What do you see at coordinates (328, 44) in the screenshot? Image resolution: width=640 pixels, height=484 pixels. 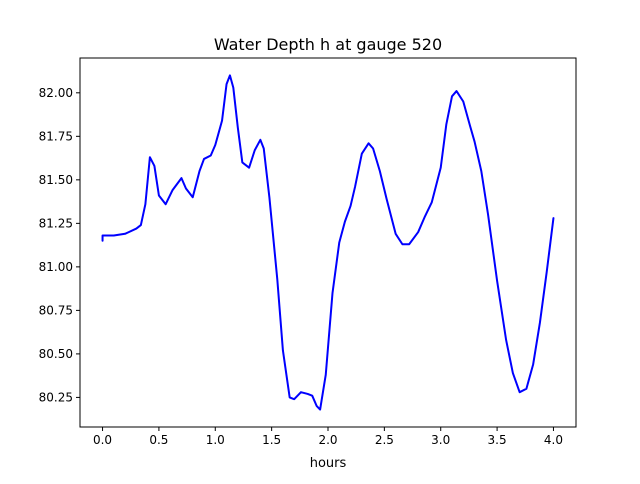 I see `chart-title: Water Depth h at gauge 520` at bounding box center [328, 44].